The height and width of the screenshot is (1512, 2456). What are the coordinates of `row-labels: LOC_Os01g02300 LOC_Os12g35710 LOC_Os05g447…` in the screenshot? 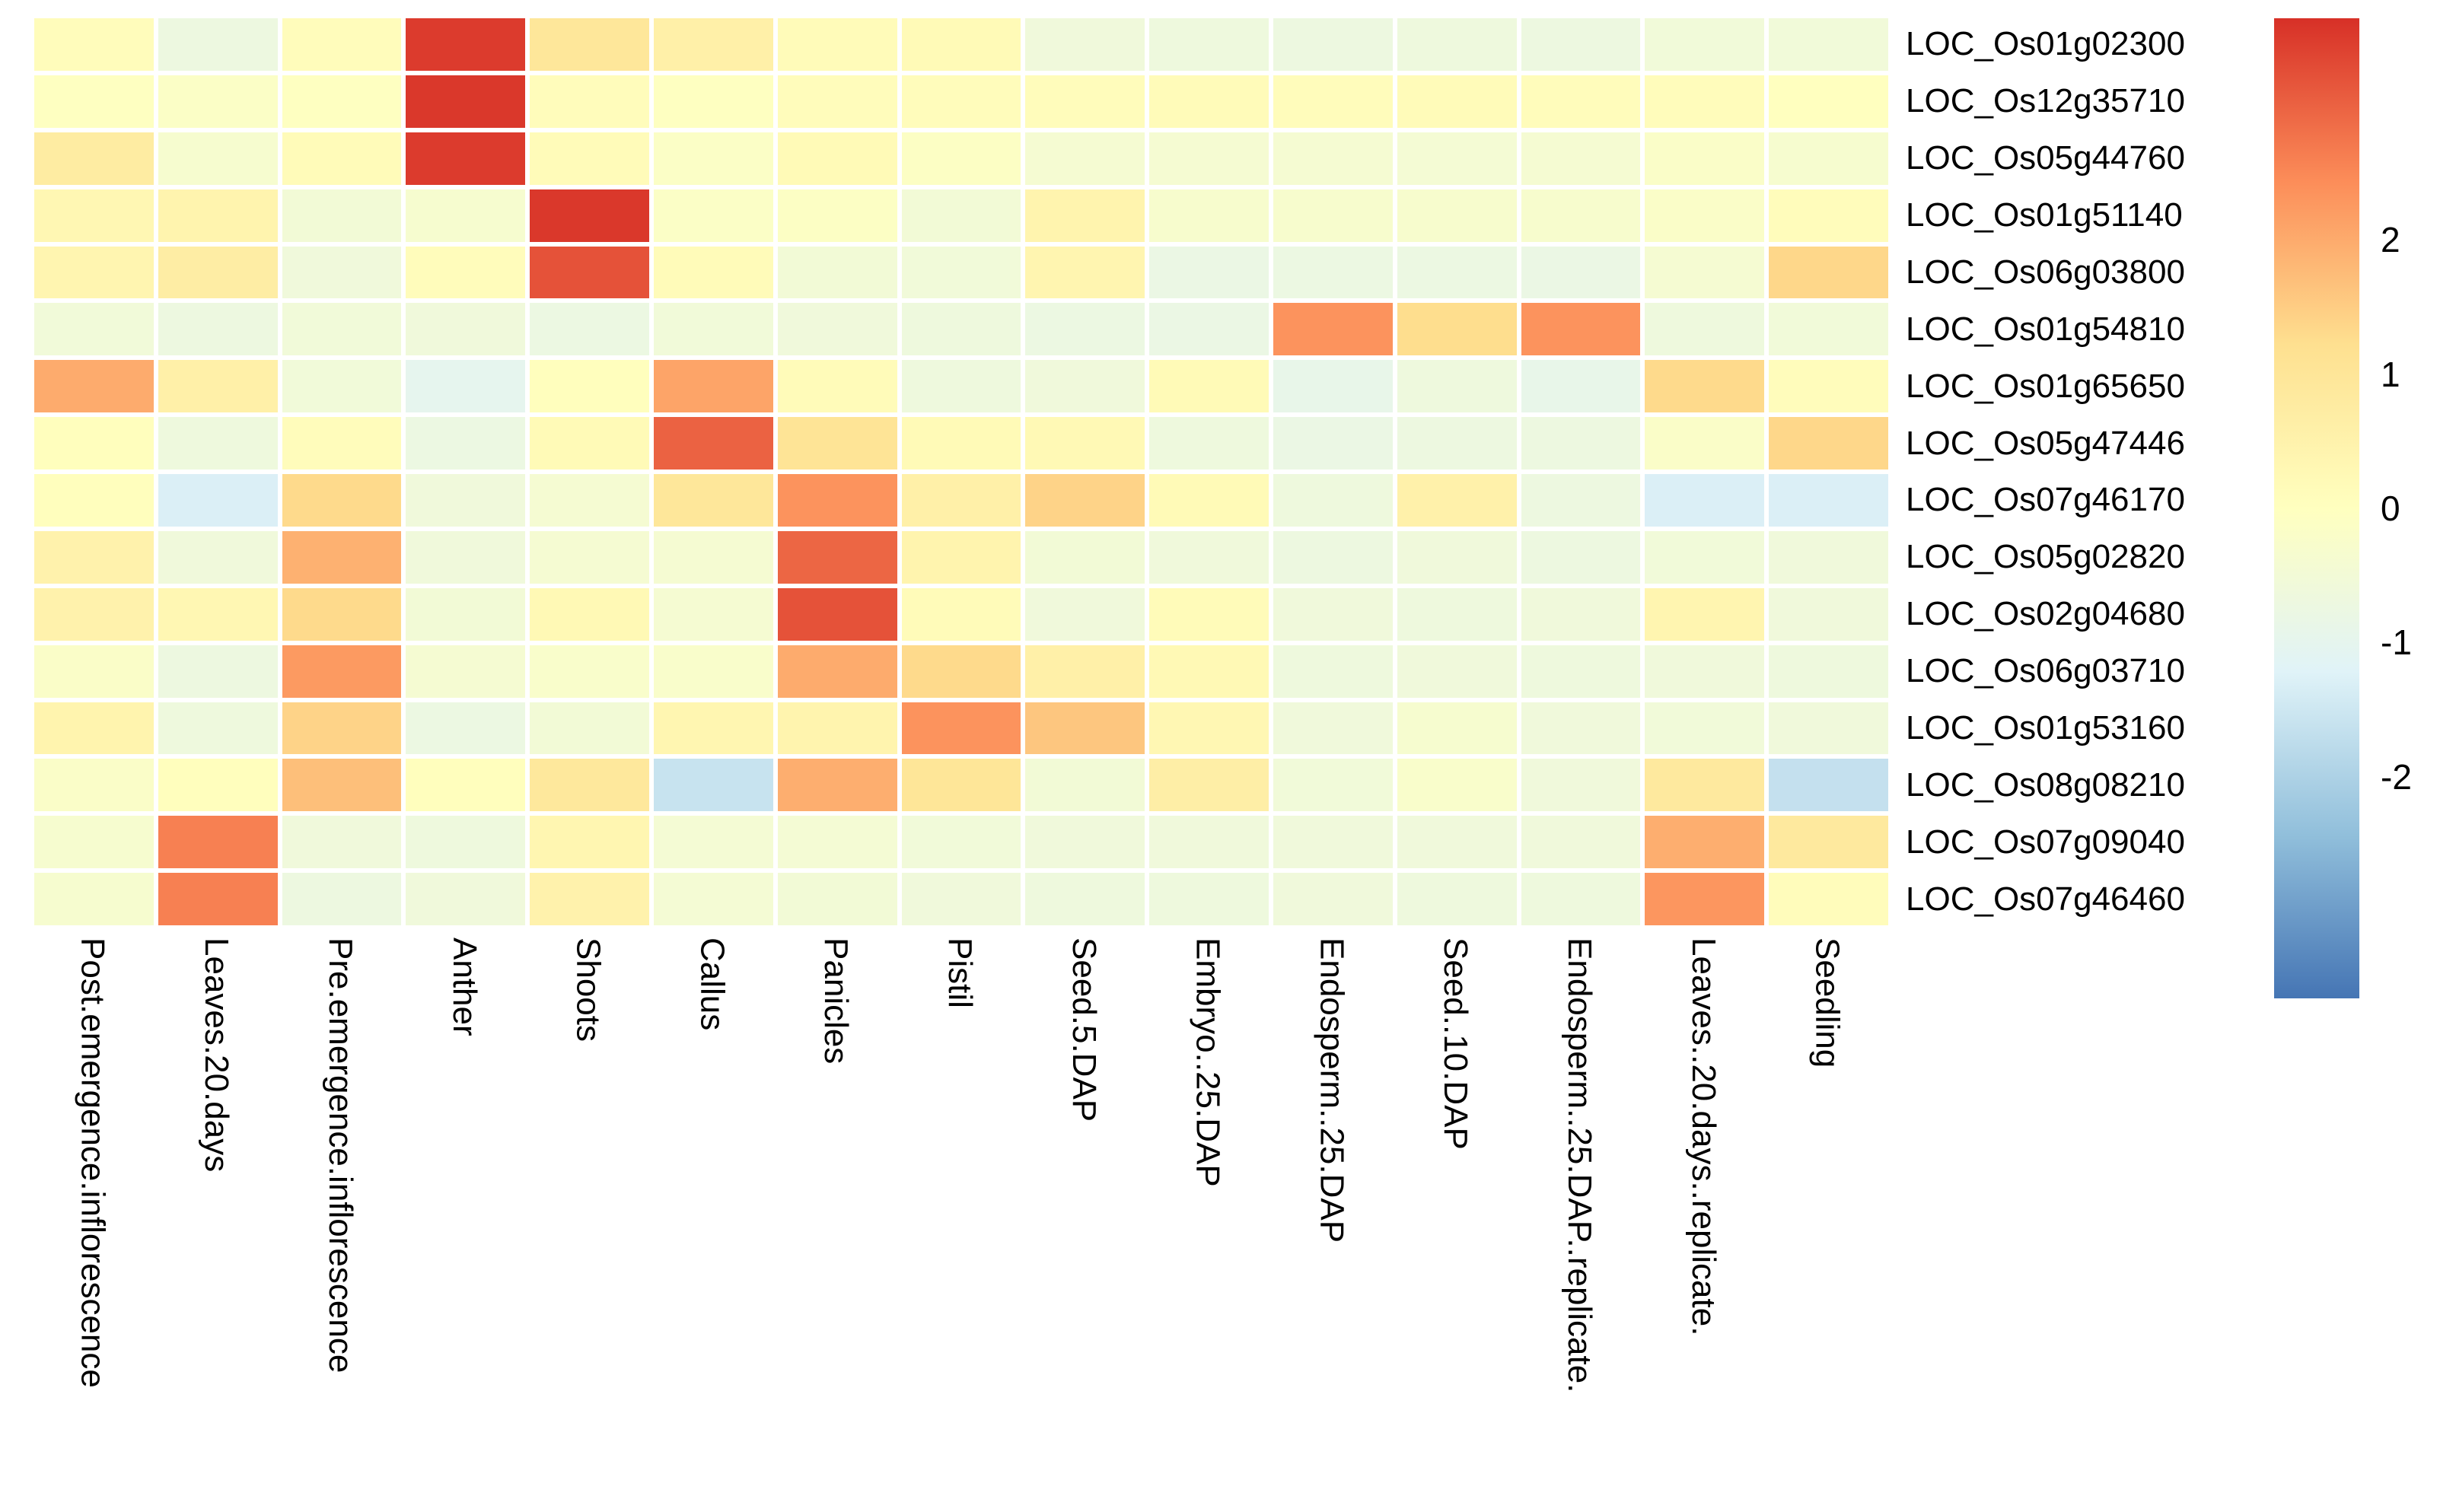 It's located at (2081, 471).